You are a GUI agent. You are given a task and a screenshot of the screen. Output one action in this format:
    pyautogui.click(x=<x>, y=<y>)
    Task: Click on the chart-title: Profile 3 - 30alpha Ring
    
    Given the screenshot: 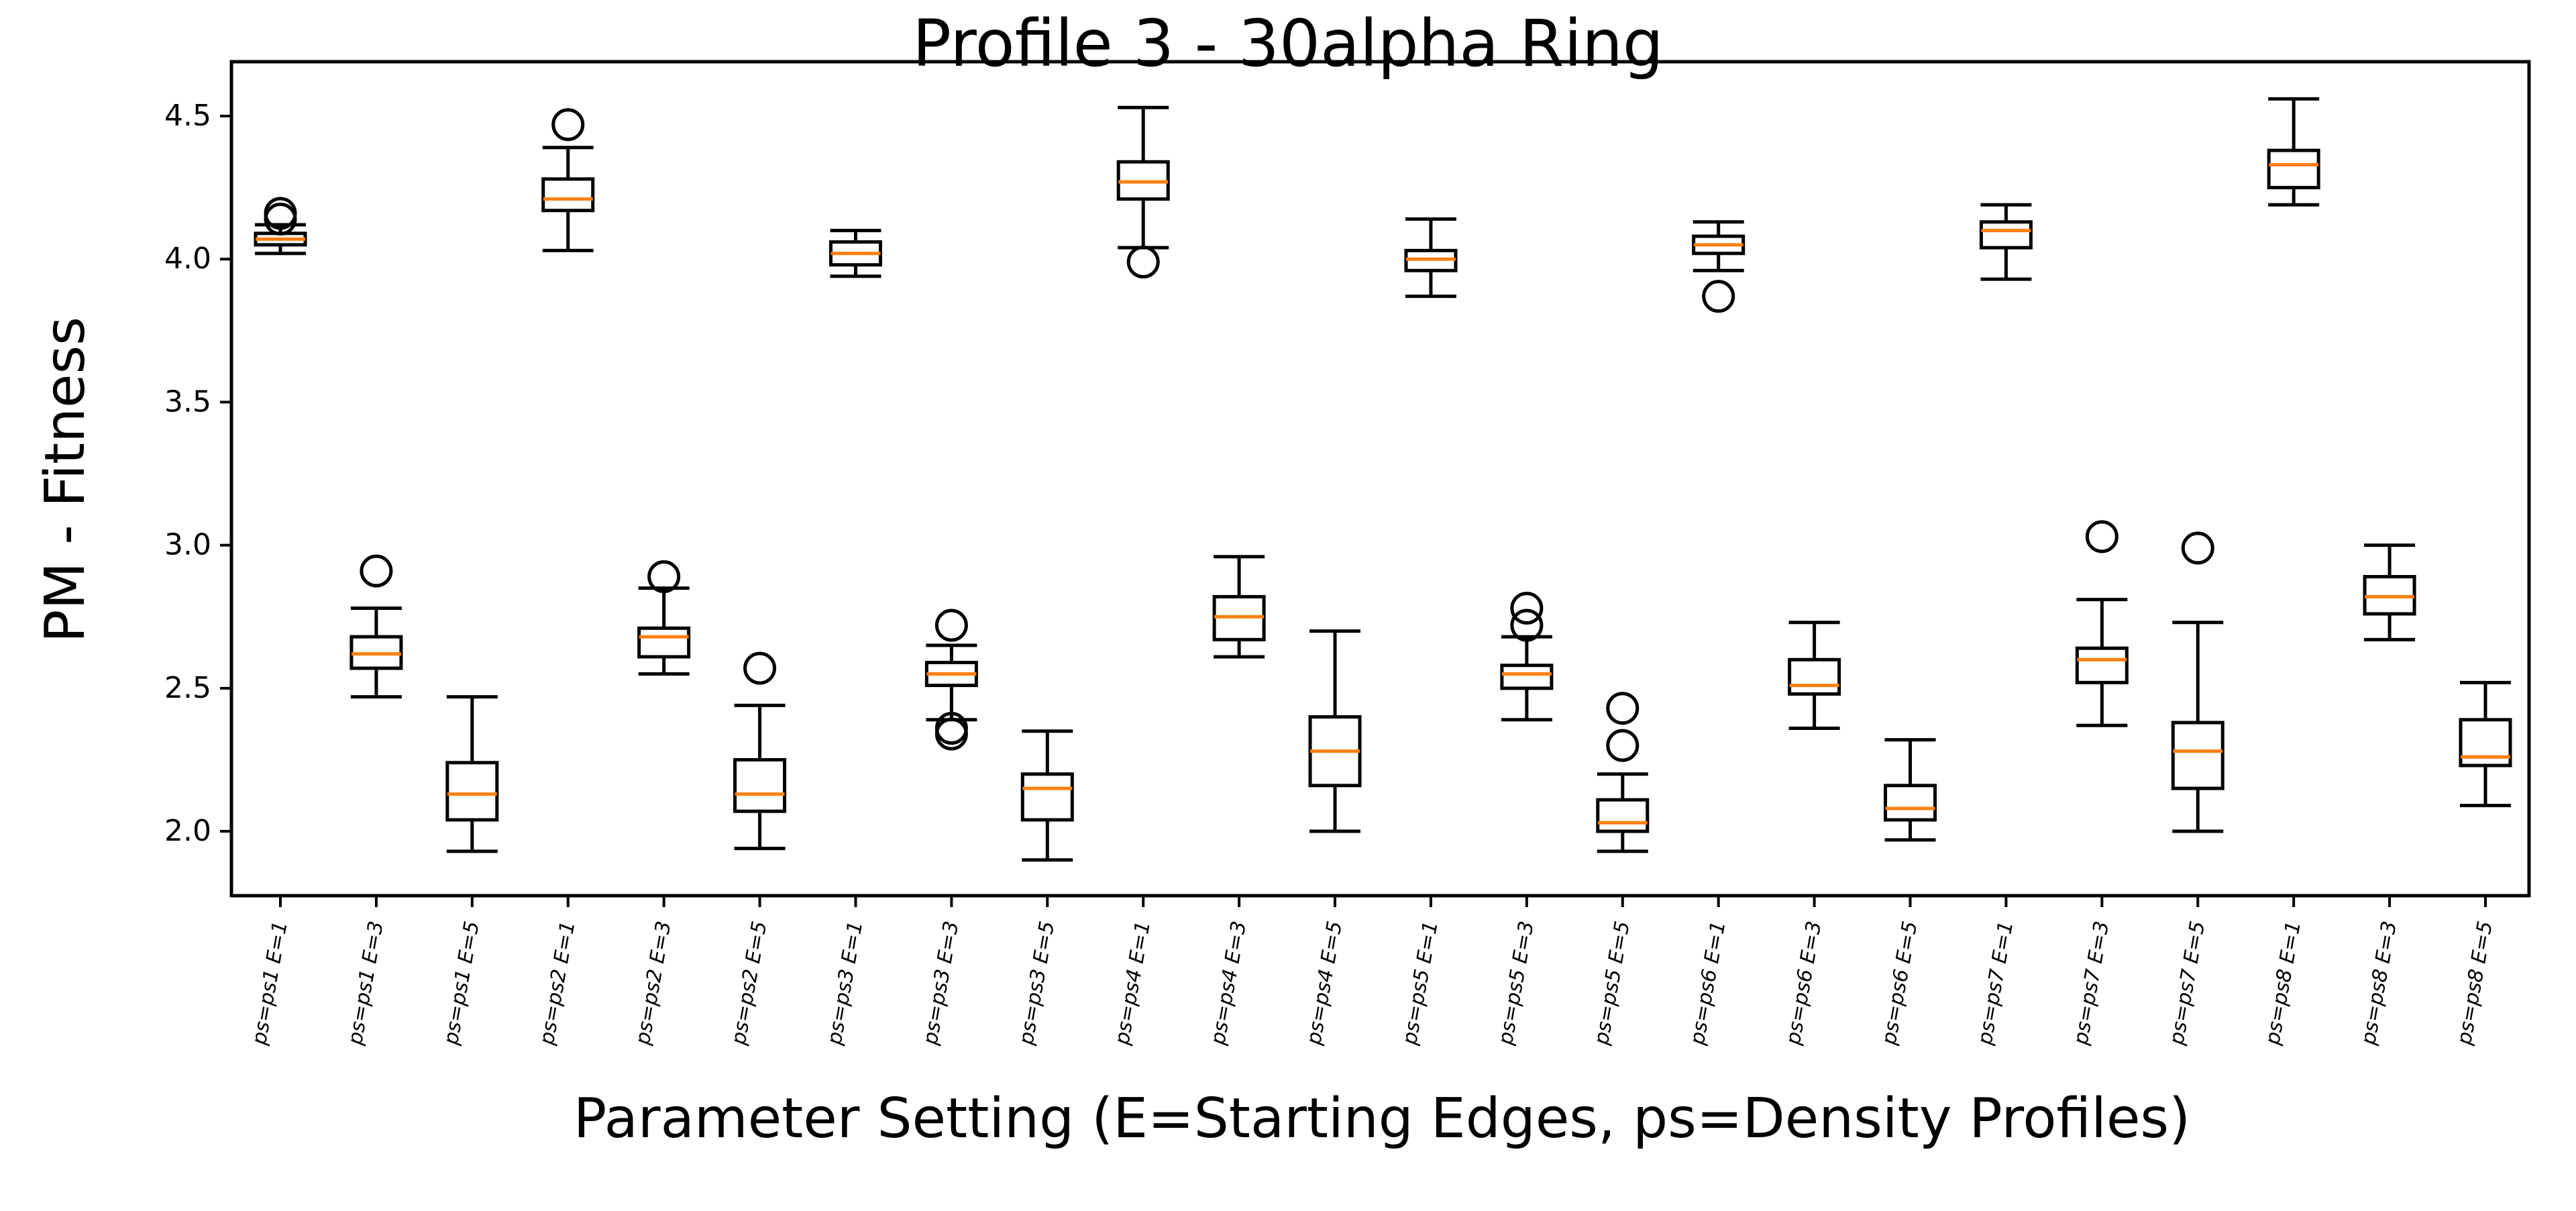 What is the action you would take?
    pyautogui.click(x=1288, y=43)
    